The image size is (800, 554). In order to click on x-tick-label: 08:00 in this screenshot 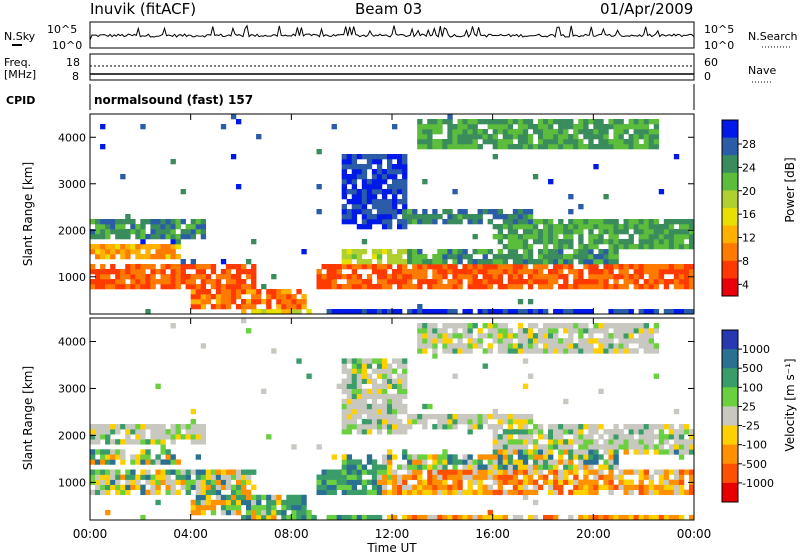, I will do `click(291, 534)`.